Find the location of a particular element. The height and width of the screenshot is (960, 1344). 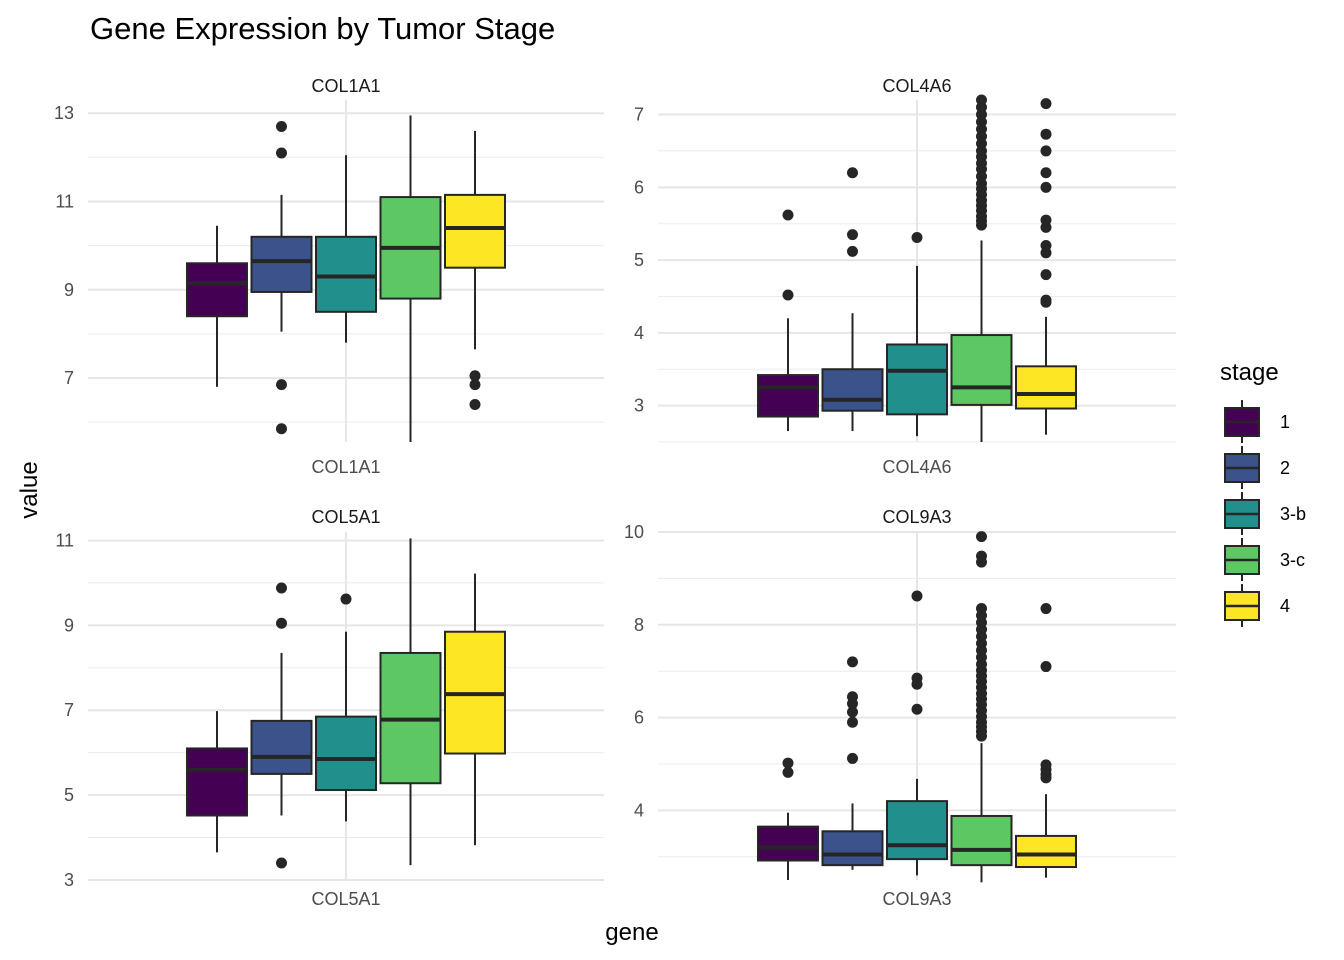

chart-title: Gene Expression by Tumor Stage is located at coordinates (322, 28).